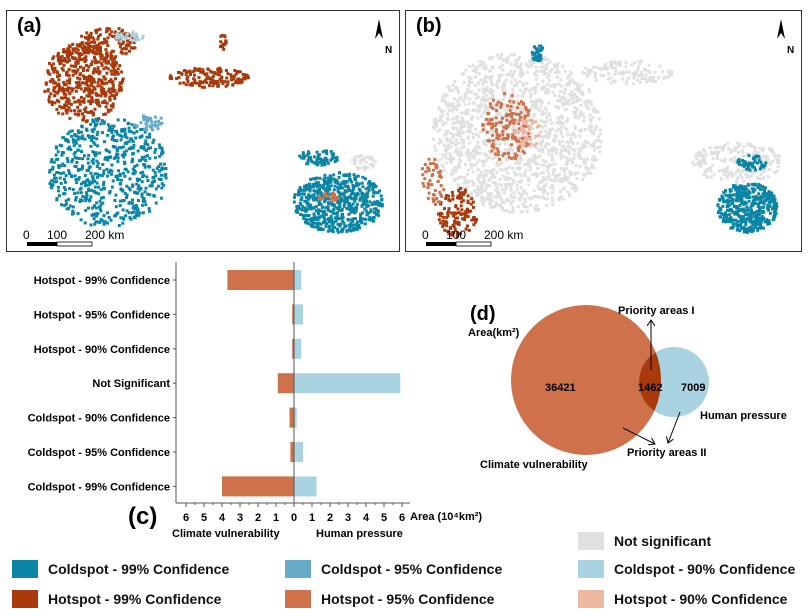 The height and width of the screenshot is (616, 810). What do you see at coordinates (102, 315) in the screenshot?
I see `category-label: Hotspot - 95% Confidence` at bounding box center [102, 315].